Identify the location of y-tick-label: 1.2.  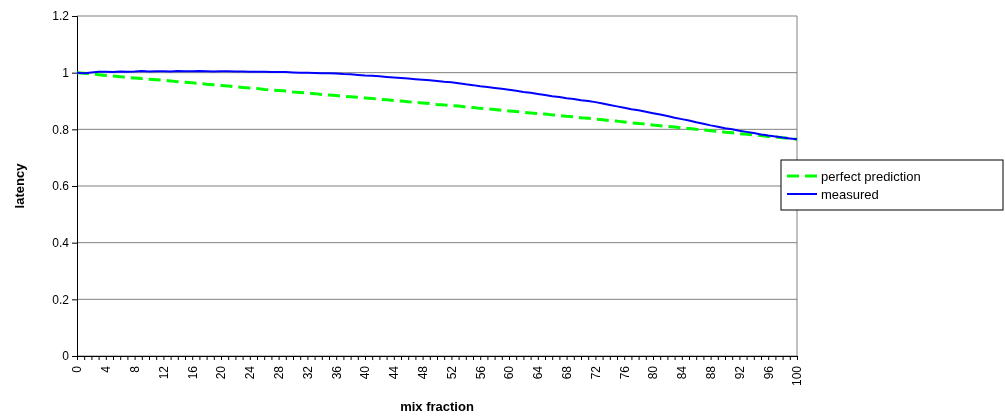
(61, 16).